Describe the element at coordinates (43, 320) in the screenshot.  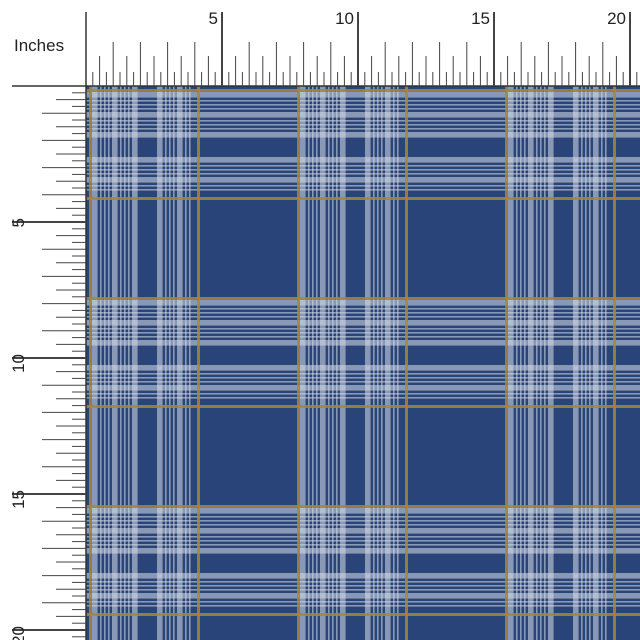
I see `left-ruler` at that location.